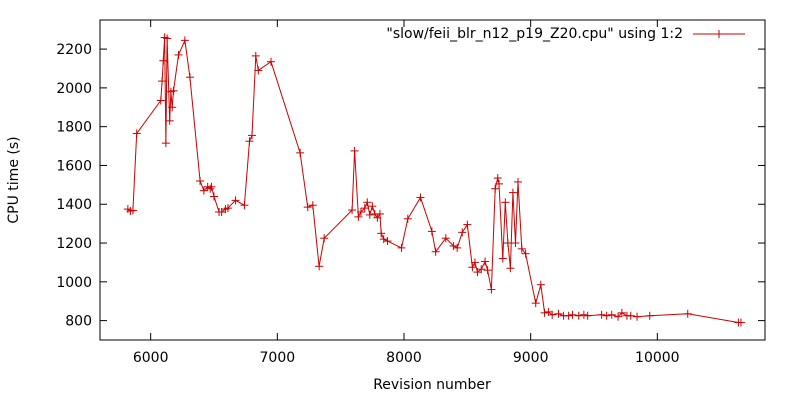  I want to click on y-tick-label: 2000, so click(74, 89).